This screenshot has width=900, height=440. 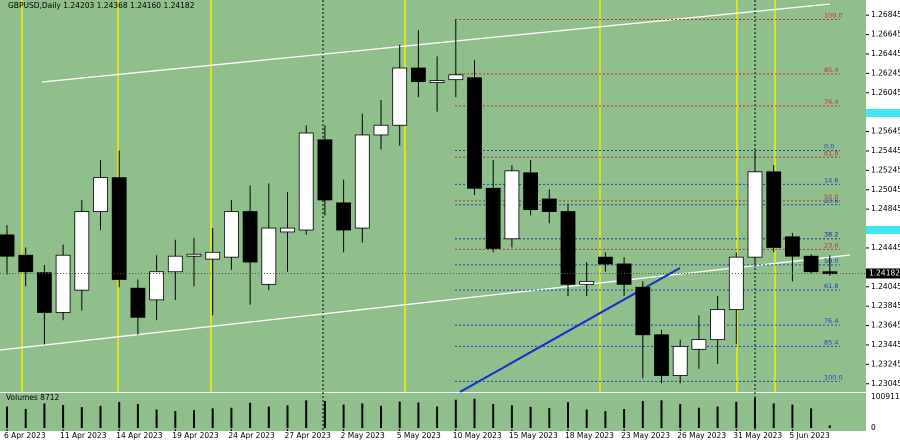 What do you see at coordinates (883, 220) in the screenshot?
I see `price-scale` at bounding box center [883, 220].